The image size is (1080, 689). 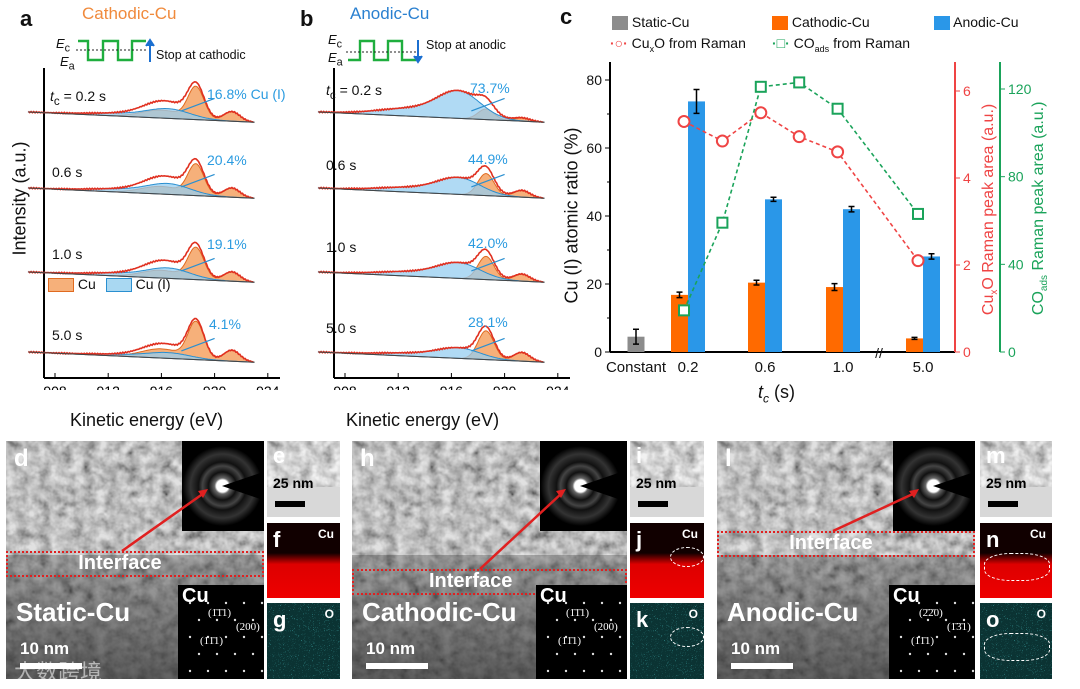 What do you see at coordinates (466, 45) in the screenshot?
I see `stop-note-b: Stop at anodic` at bounding box center [466, 45].